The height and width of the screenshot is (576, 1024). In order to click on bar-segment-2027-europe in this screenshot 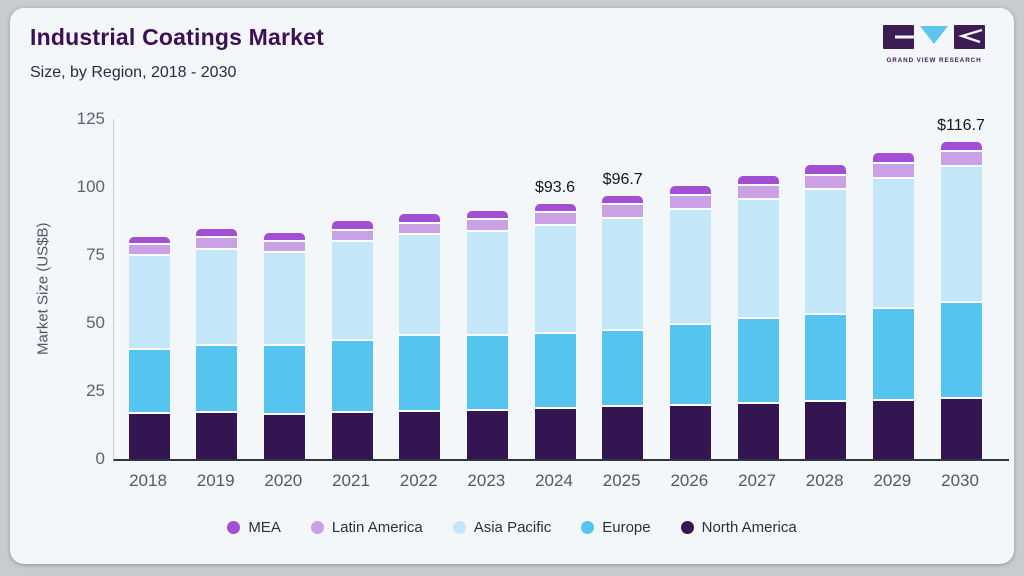, I will do `click(758, 361)`.